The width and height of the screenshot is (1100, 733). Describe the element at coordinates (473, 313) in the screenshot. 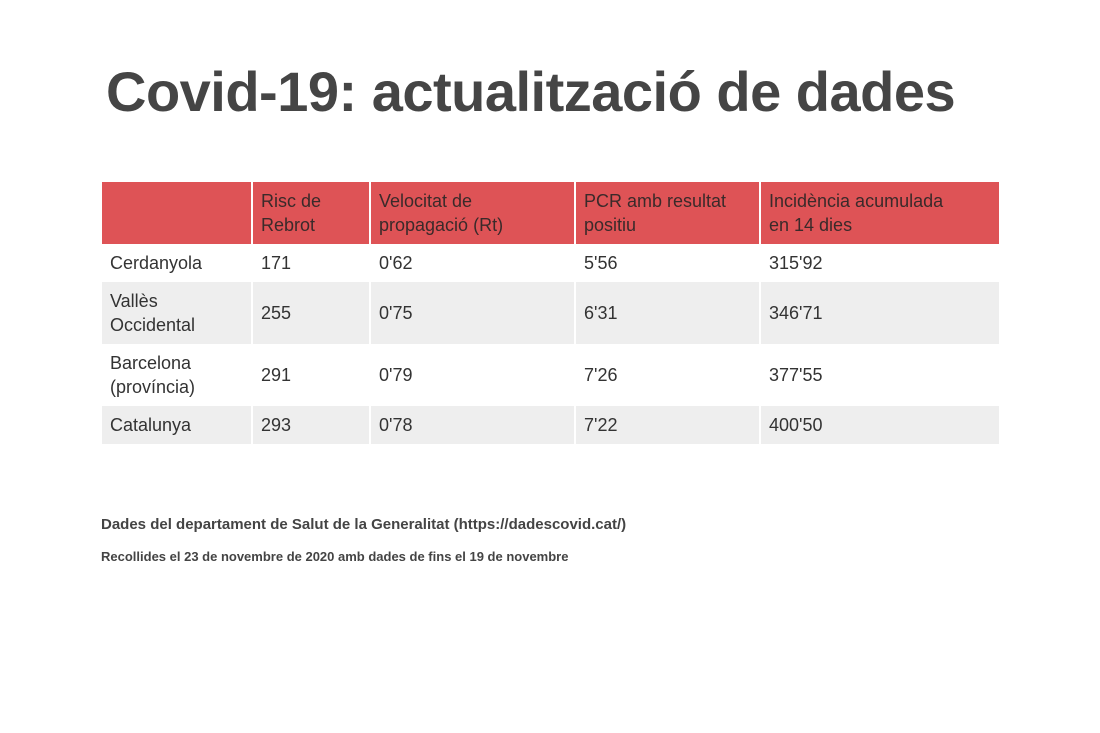

I see `rt-cell: 0'75` at that location.